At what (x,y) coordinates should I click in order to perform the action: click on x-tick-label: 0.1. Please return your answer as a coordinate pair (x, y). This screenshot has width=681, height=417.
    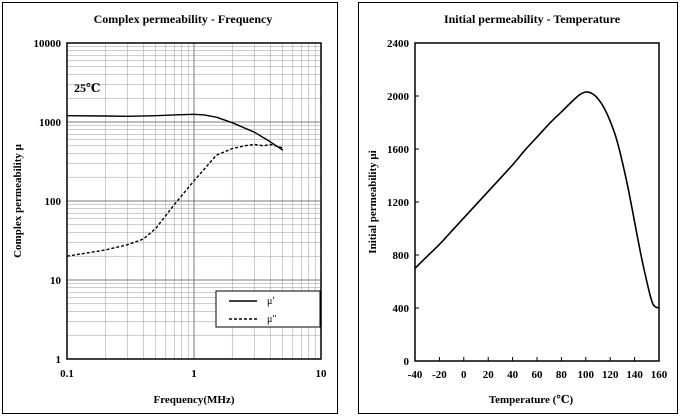
    Looking at the image, I should click on (67, 374).